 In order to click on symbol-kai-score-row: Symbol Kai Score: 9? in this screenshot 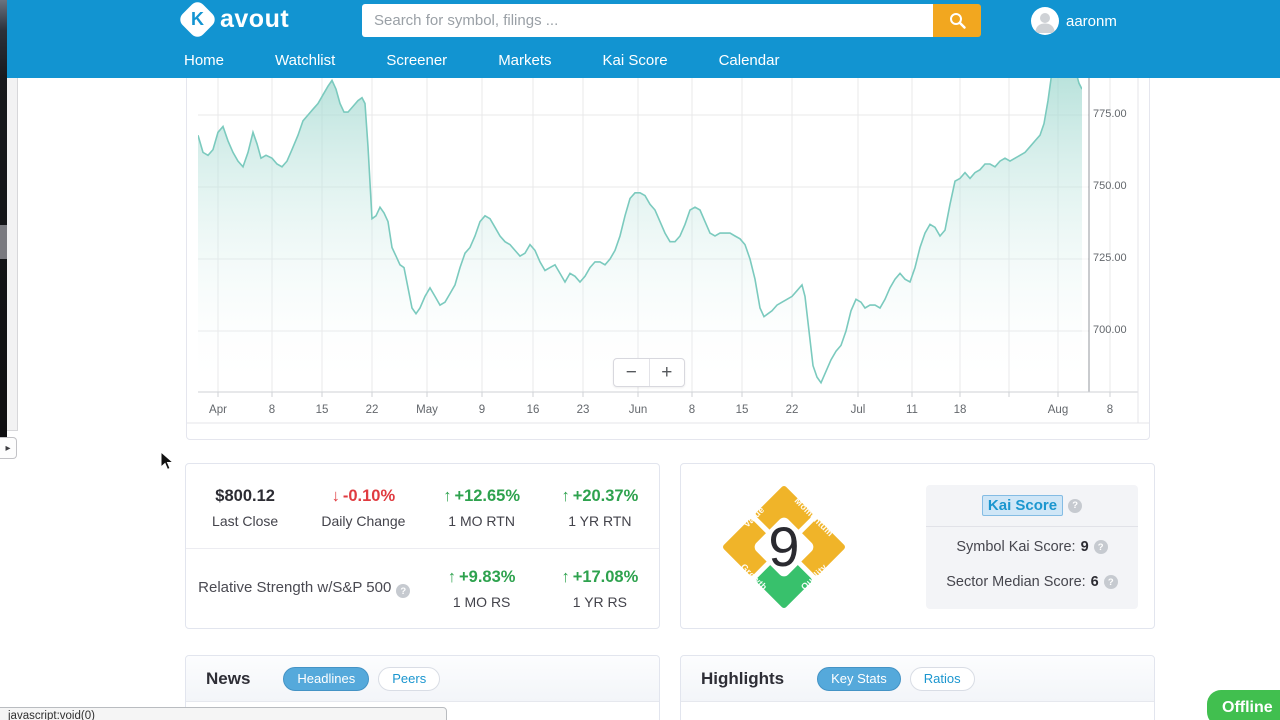, I will do `click(1032, 547)`.